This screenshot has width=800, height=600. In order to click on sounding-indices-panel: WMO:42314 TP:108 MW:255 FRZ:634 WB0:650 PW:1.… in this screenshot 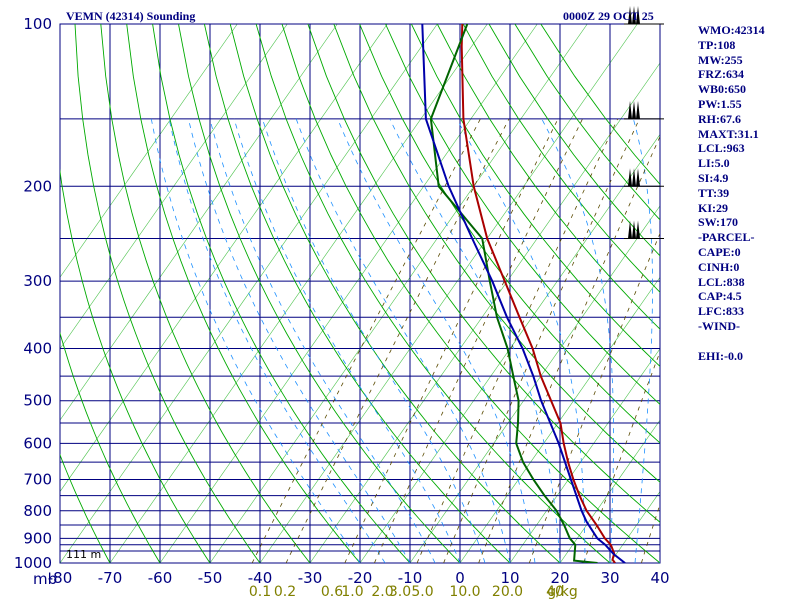, I will do `click(731, 193)`.